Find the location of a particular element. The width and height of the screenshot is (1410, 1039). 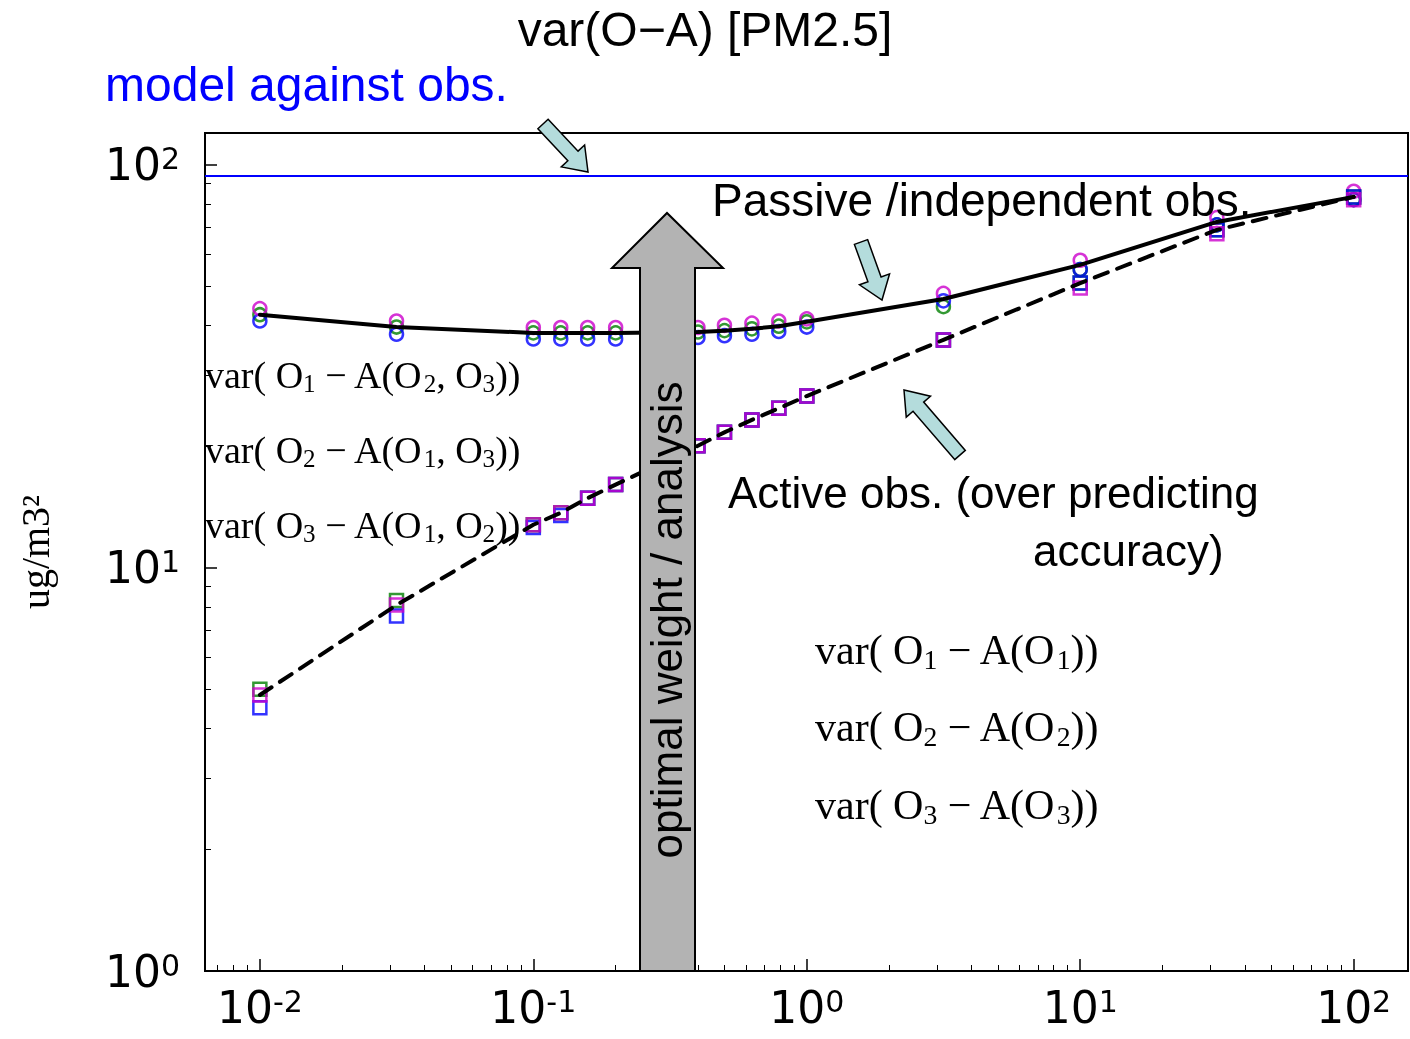

annotation: Passive /independent obs. is located at coordinates (982, 200).